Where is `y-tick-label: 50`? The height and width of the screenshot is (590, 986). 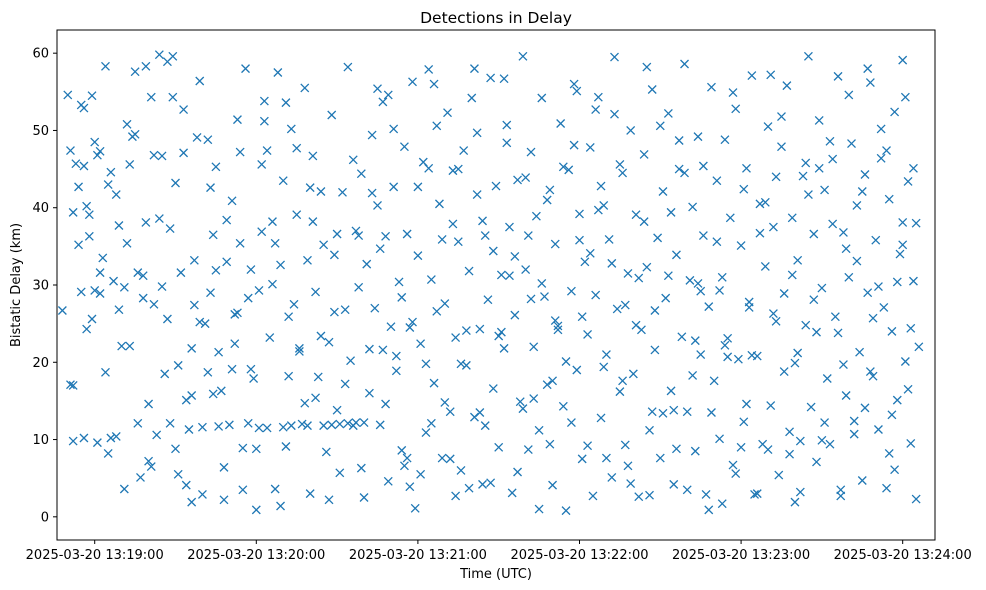 y-tick-label: 50 is located at coordinates (40, 131).